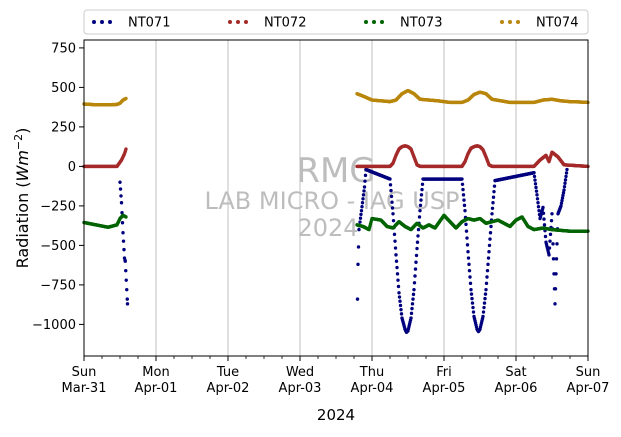 The image size is (621, 437). What do you see at coordinates (155, 372) in the screenshot?
I see `x-tick-label-day: Mon` at bounding box center [155, 372].